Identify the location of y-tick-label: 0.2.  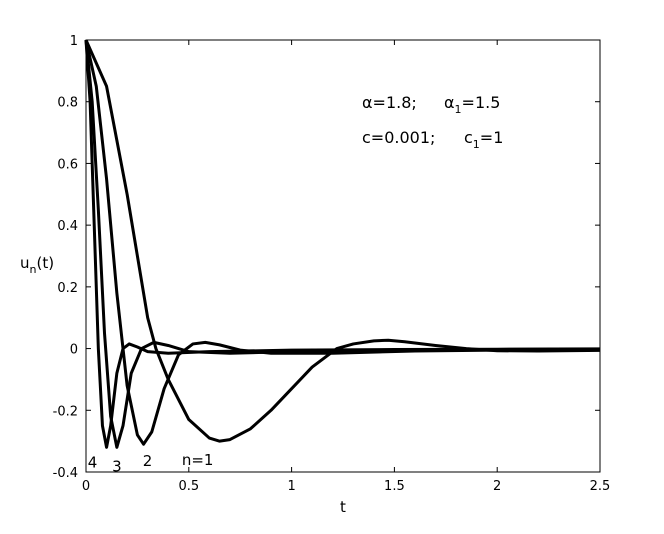
(67, 288).